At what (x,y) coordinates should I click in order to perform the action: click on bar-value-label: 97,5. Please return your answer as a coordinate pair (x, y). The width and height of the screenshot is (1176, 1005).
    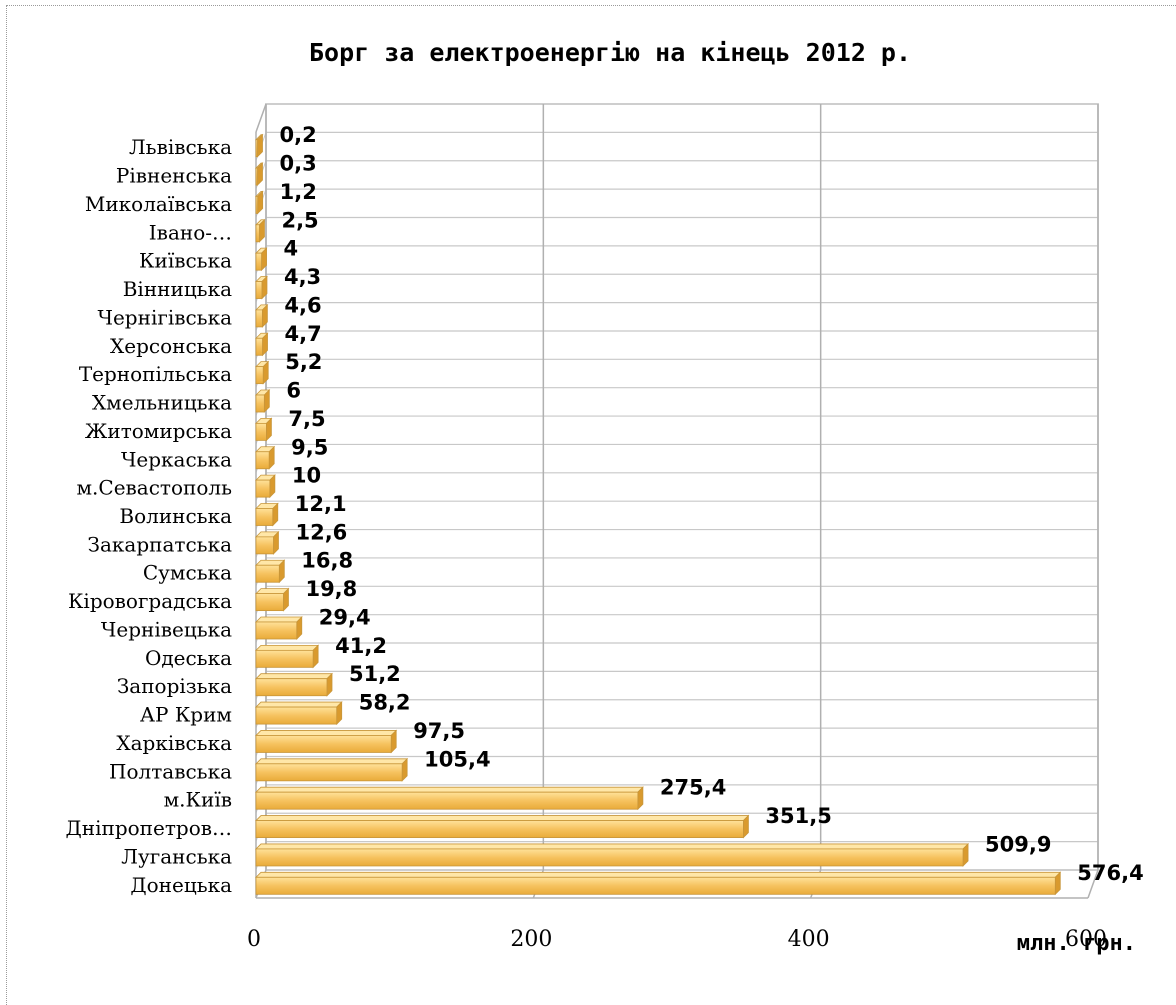
    Looking at the image, I should click on (439, 731).